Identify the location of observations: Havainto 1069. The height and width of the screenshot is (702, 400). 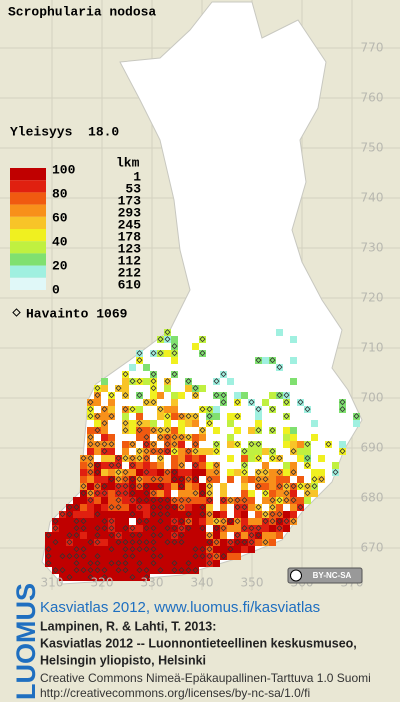
(77, 313).